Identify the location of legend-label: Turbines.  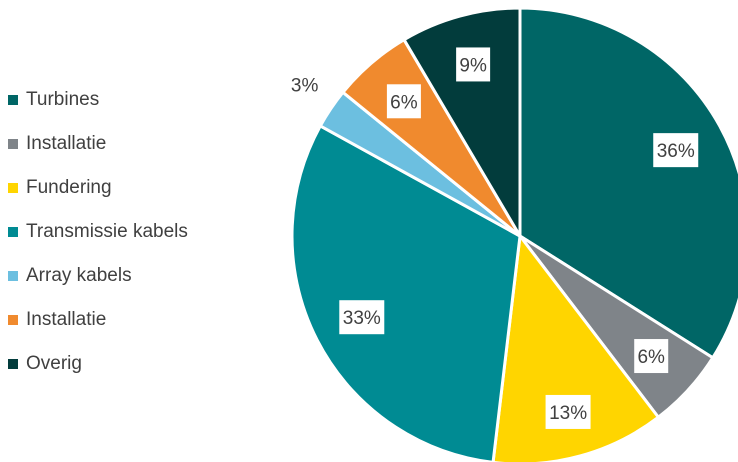
(63, 99).